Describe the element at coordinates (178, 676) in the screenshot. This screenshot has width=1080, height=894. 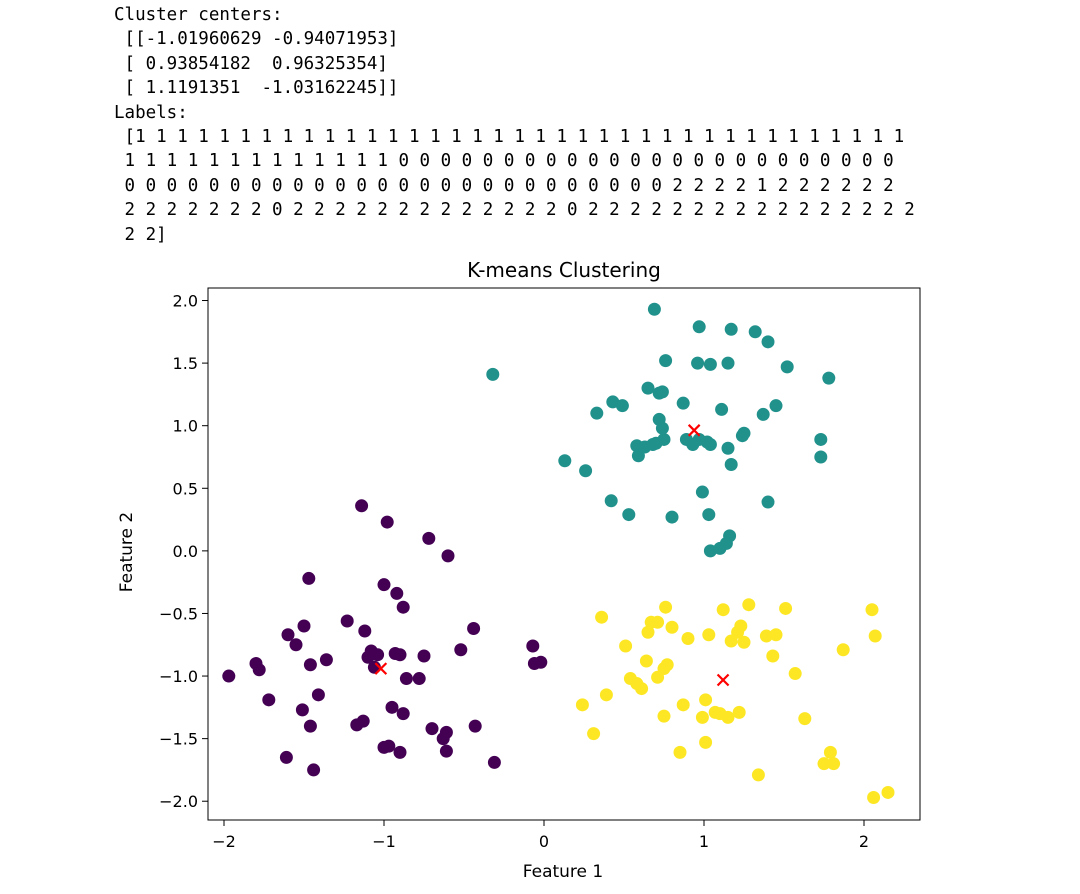
I see `y-tick-label: −1.0` at that location.